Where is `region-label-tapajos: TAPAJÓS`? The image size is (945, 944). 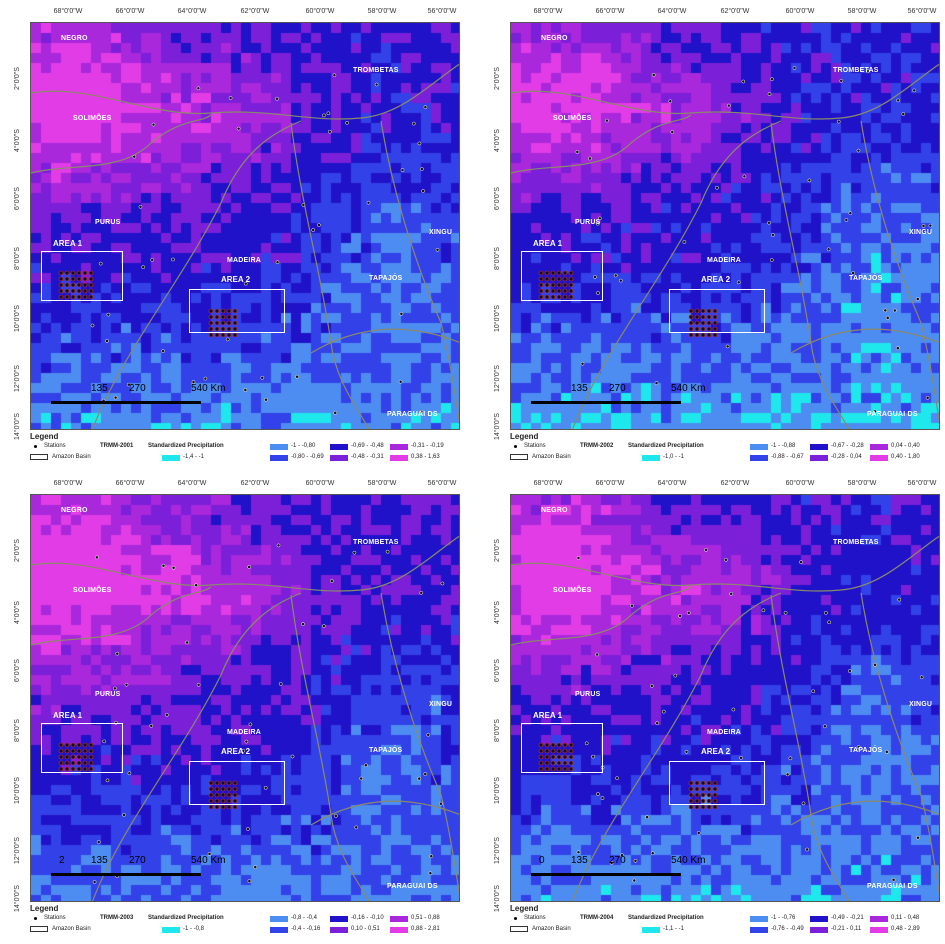 region-label-tapajos: TAPAJÓS is located at coordinates (386, 750).